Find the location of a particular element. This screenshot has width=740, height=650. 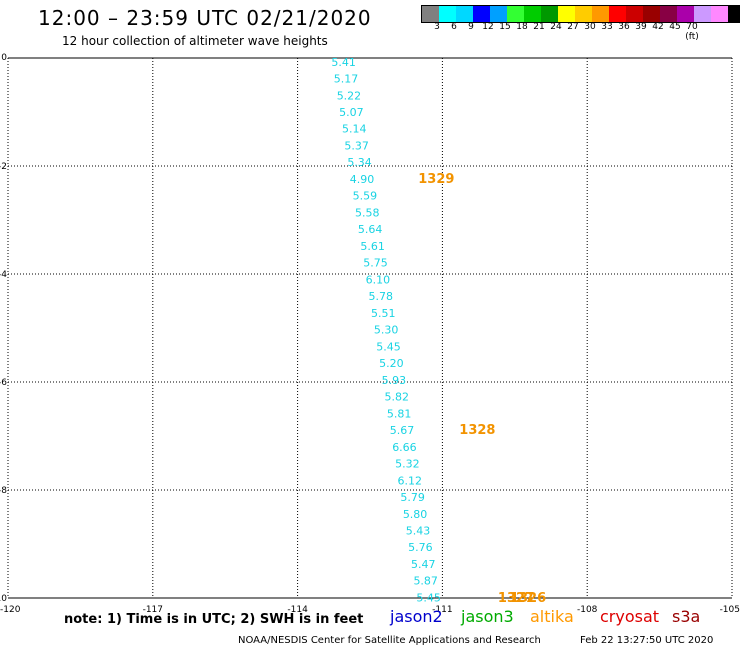

swh-value: 6.12 is located at coordinates (410, 480).